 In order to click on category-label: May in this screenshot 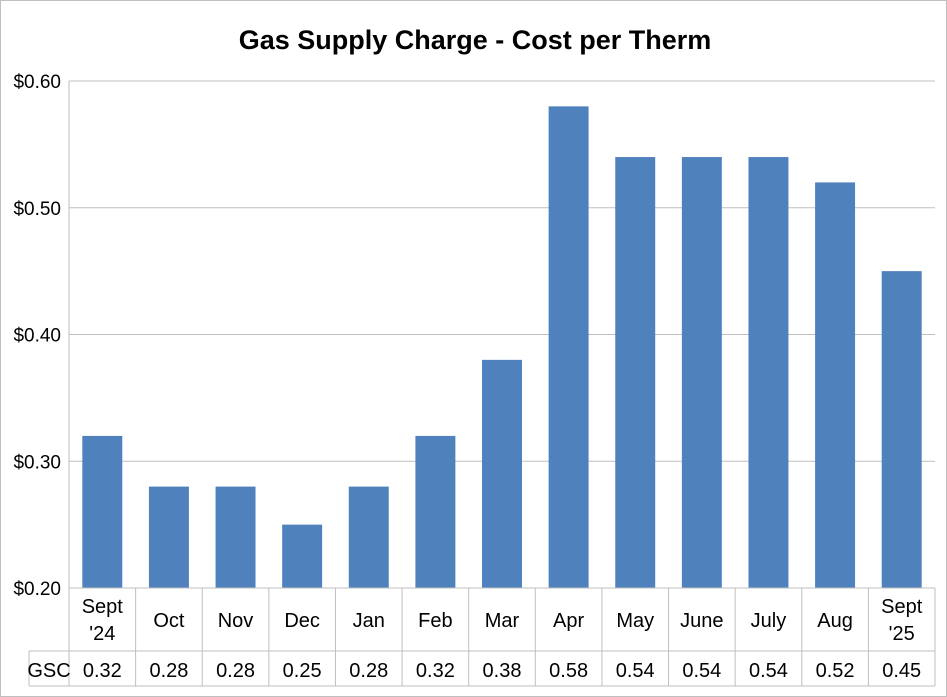, I will do `click(635, 621)`.